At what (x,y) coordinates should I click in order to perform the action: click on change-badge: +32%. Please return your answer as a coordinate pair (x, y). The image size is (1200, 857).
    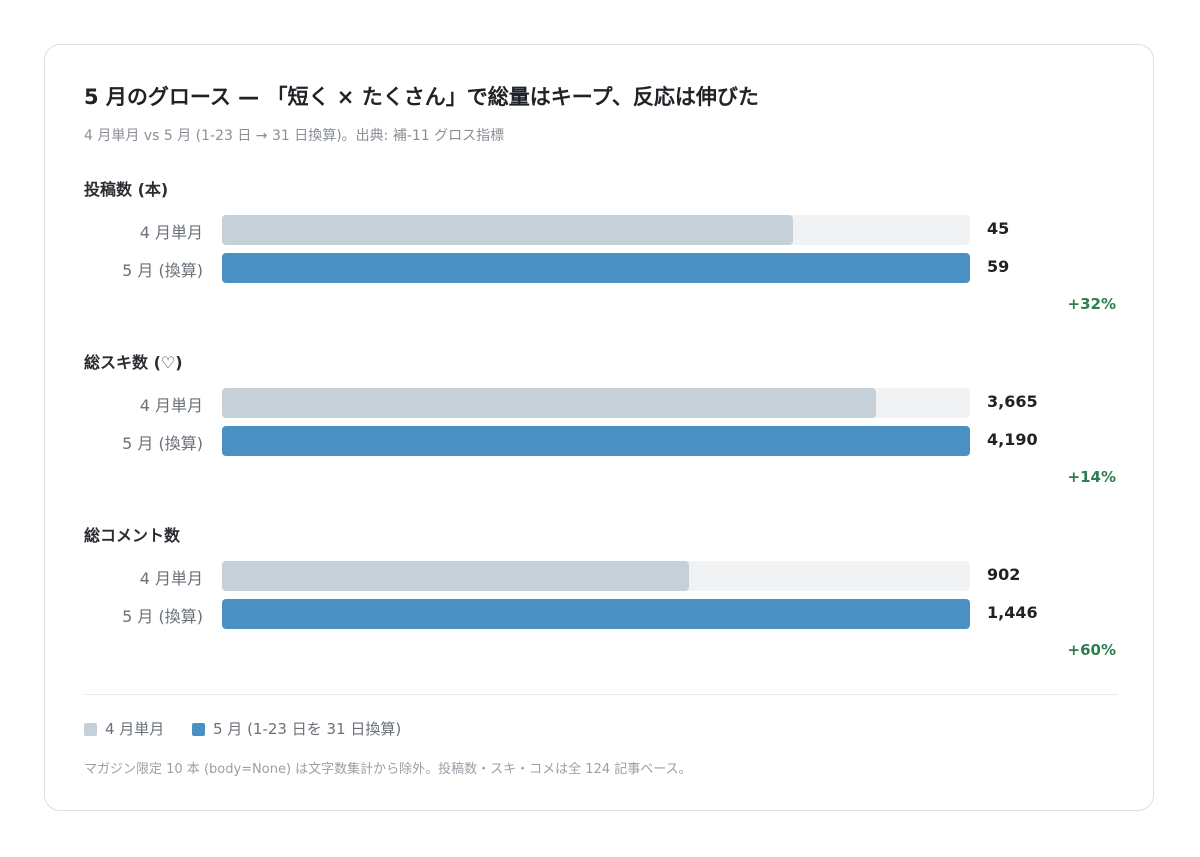
    Looking at the image, I should click on (1091, 304).